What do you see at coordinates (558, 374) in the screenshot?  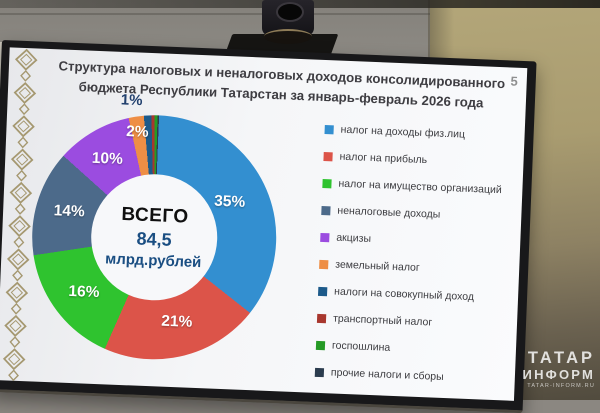 I see `watermark-line2: ИНФОРМ` at bounding box center [558, 374].